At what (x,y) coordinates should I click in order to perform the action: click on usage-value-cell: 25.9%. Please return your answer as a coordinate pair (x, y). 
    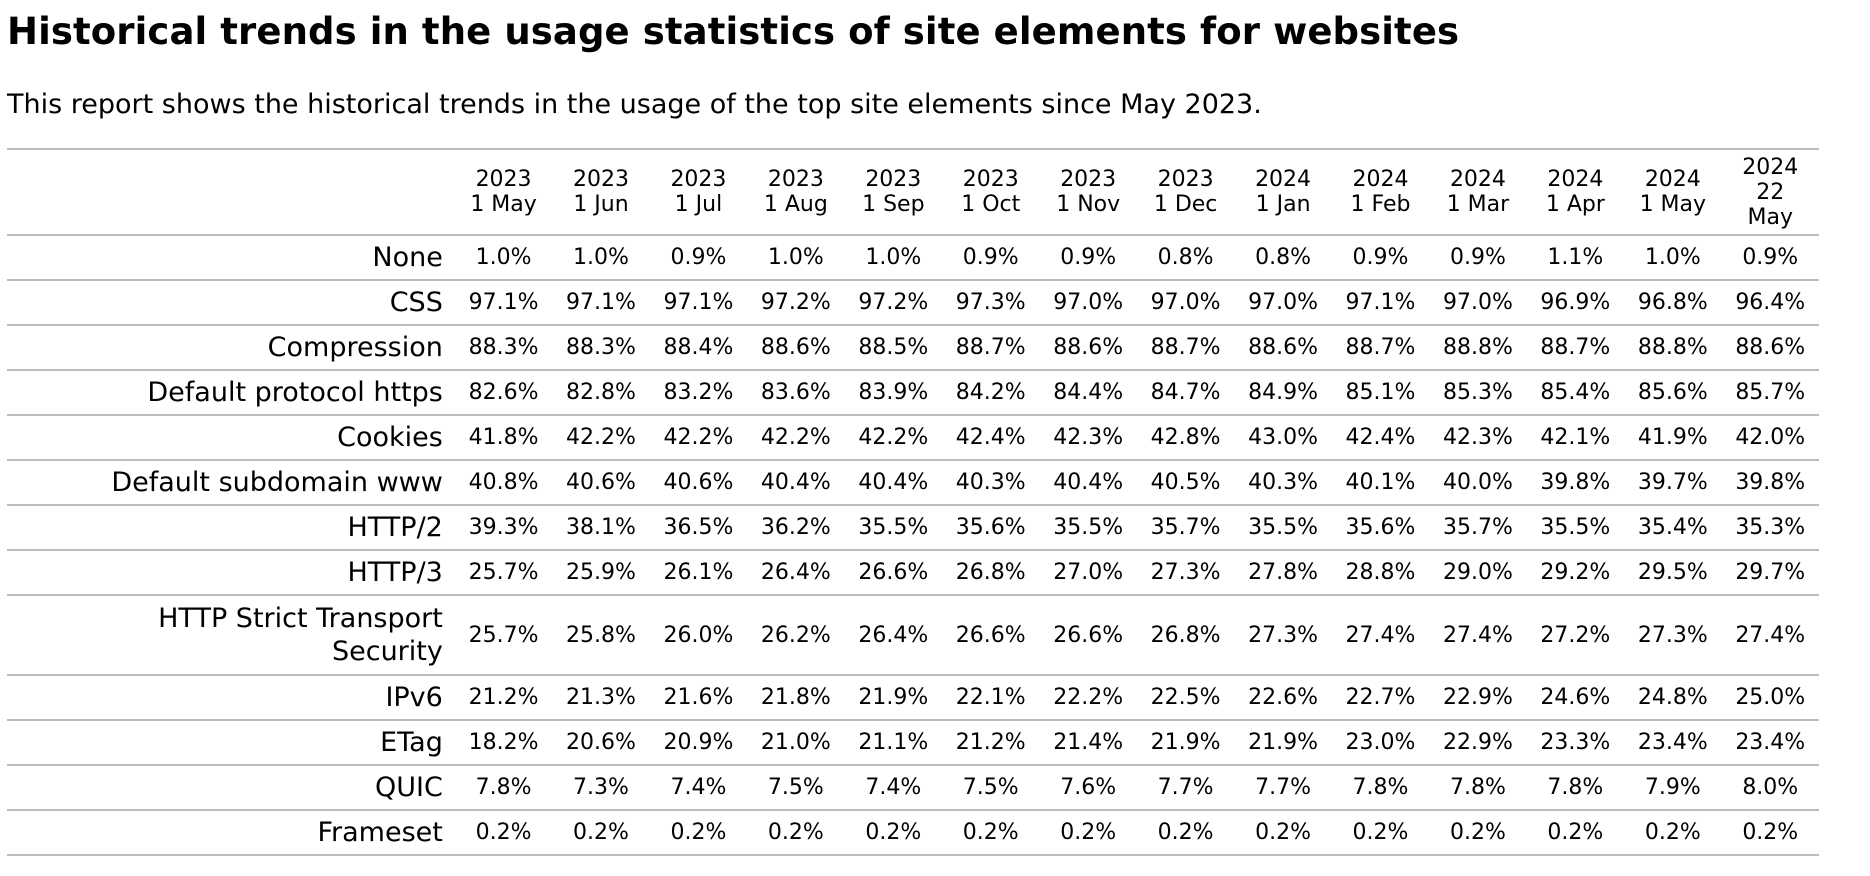
    Looking at the image, I should click on (601, 572).